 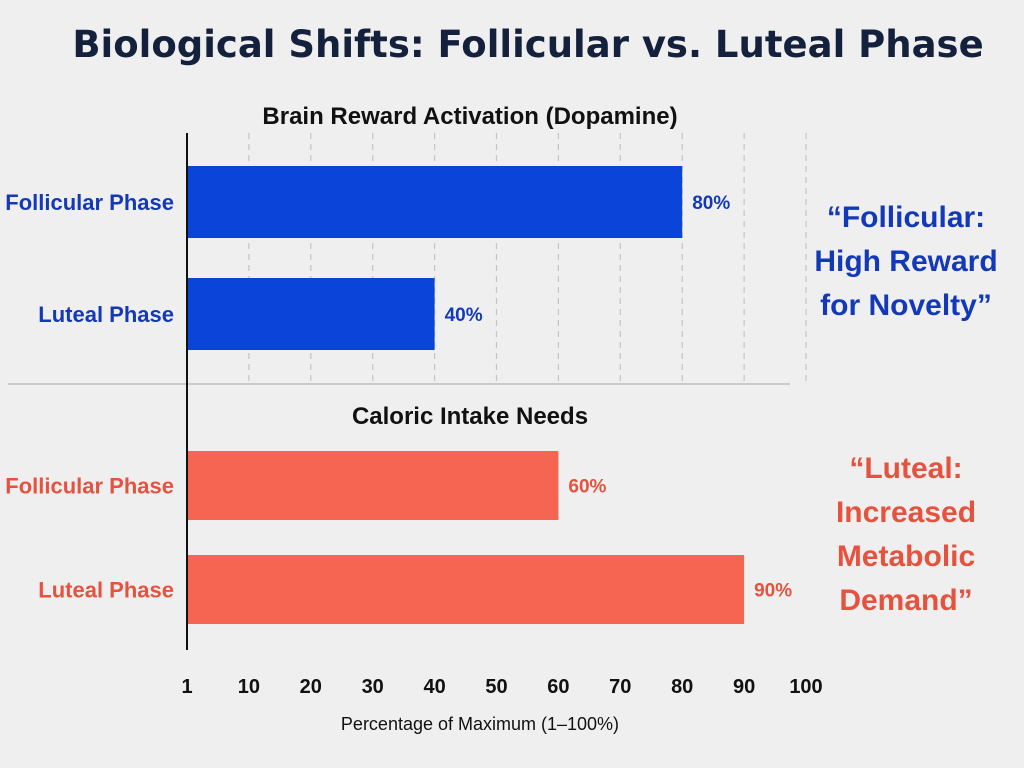 I want to click on callout-luteal-line-2: Increased, so click(x=906, y=512).